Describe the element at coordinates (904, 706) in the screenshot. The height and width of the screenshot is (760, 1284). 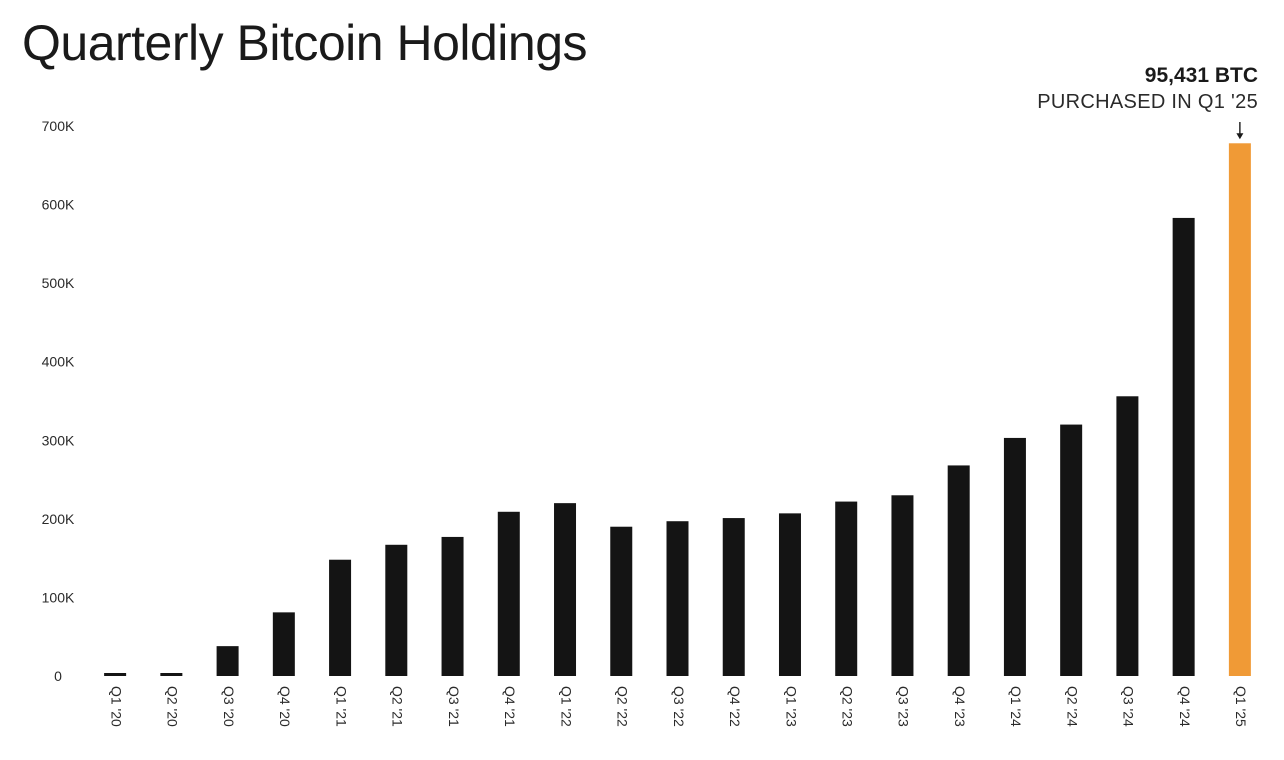
I see `x-tick-label: Q3 '23` at that location.